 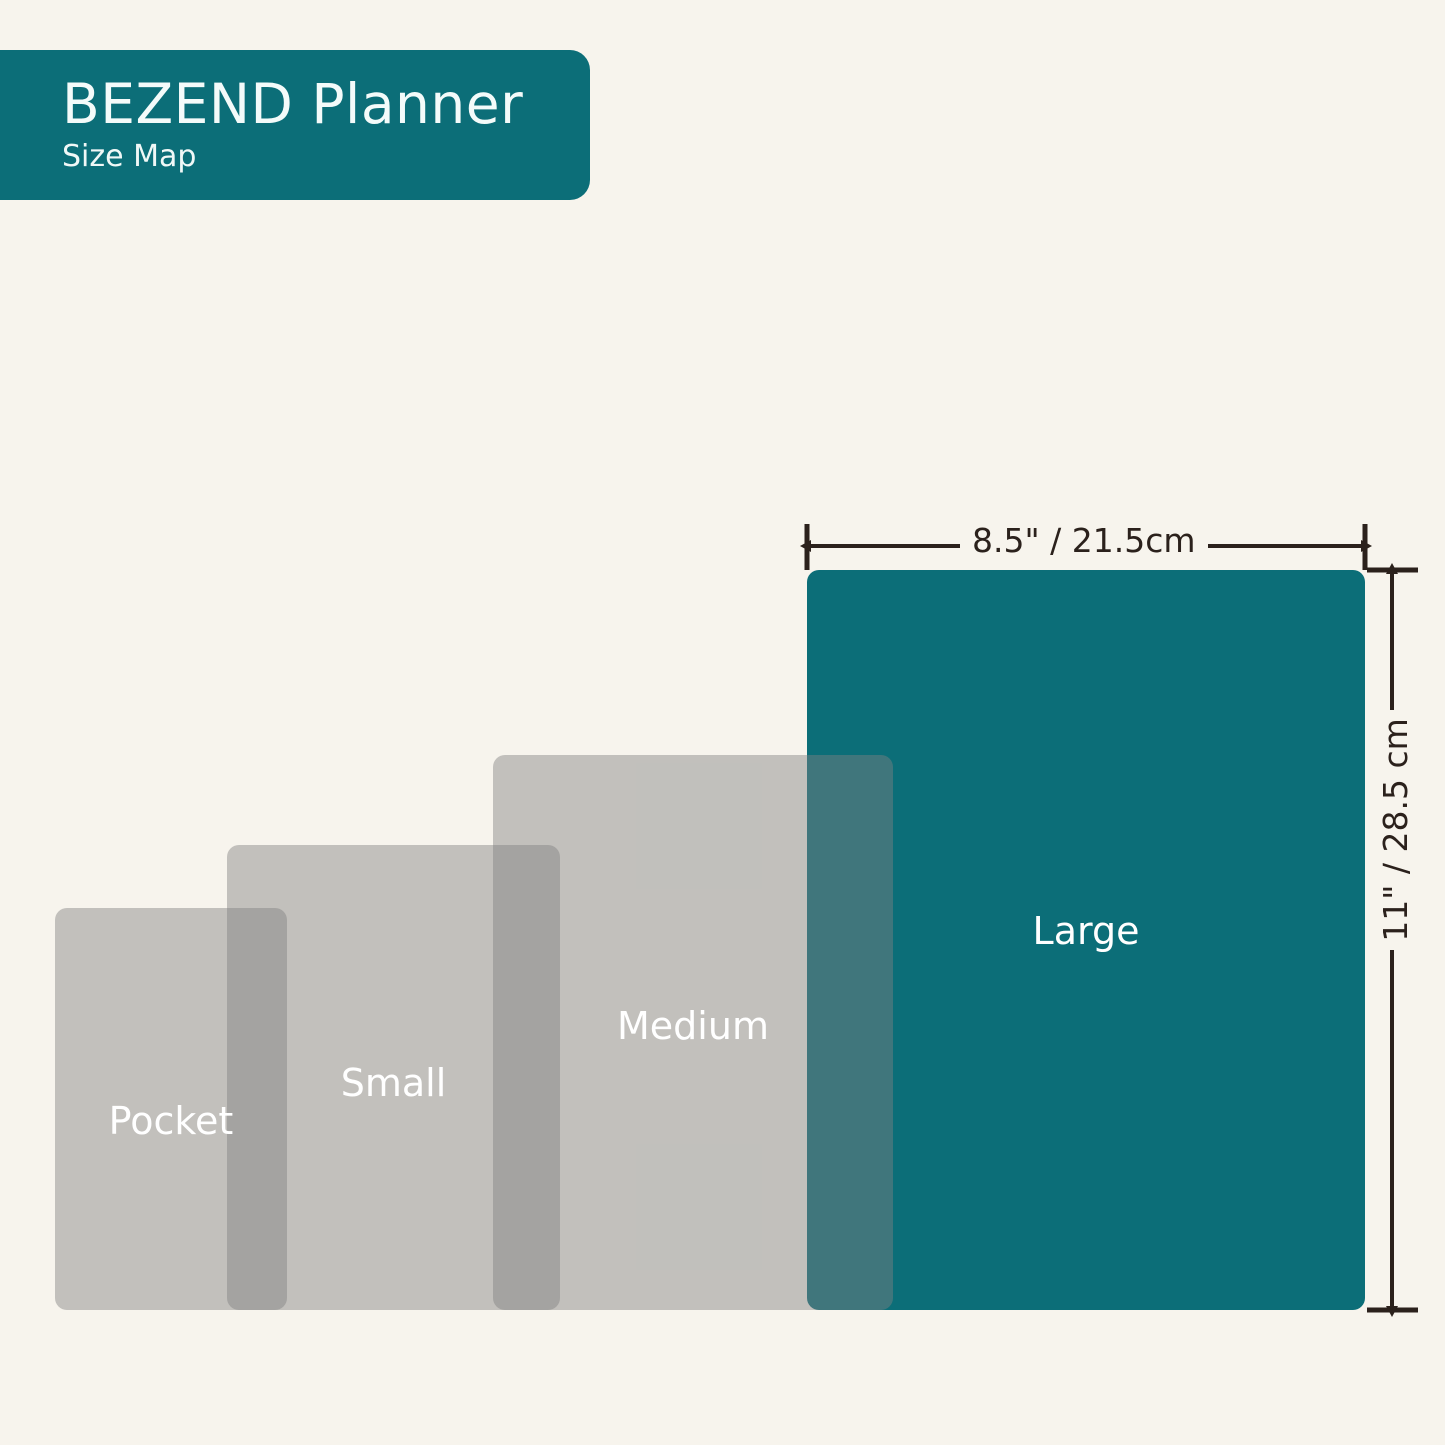 I want to click on page-title: BEZEND Planner, so click(x=293, y=104).